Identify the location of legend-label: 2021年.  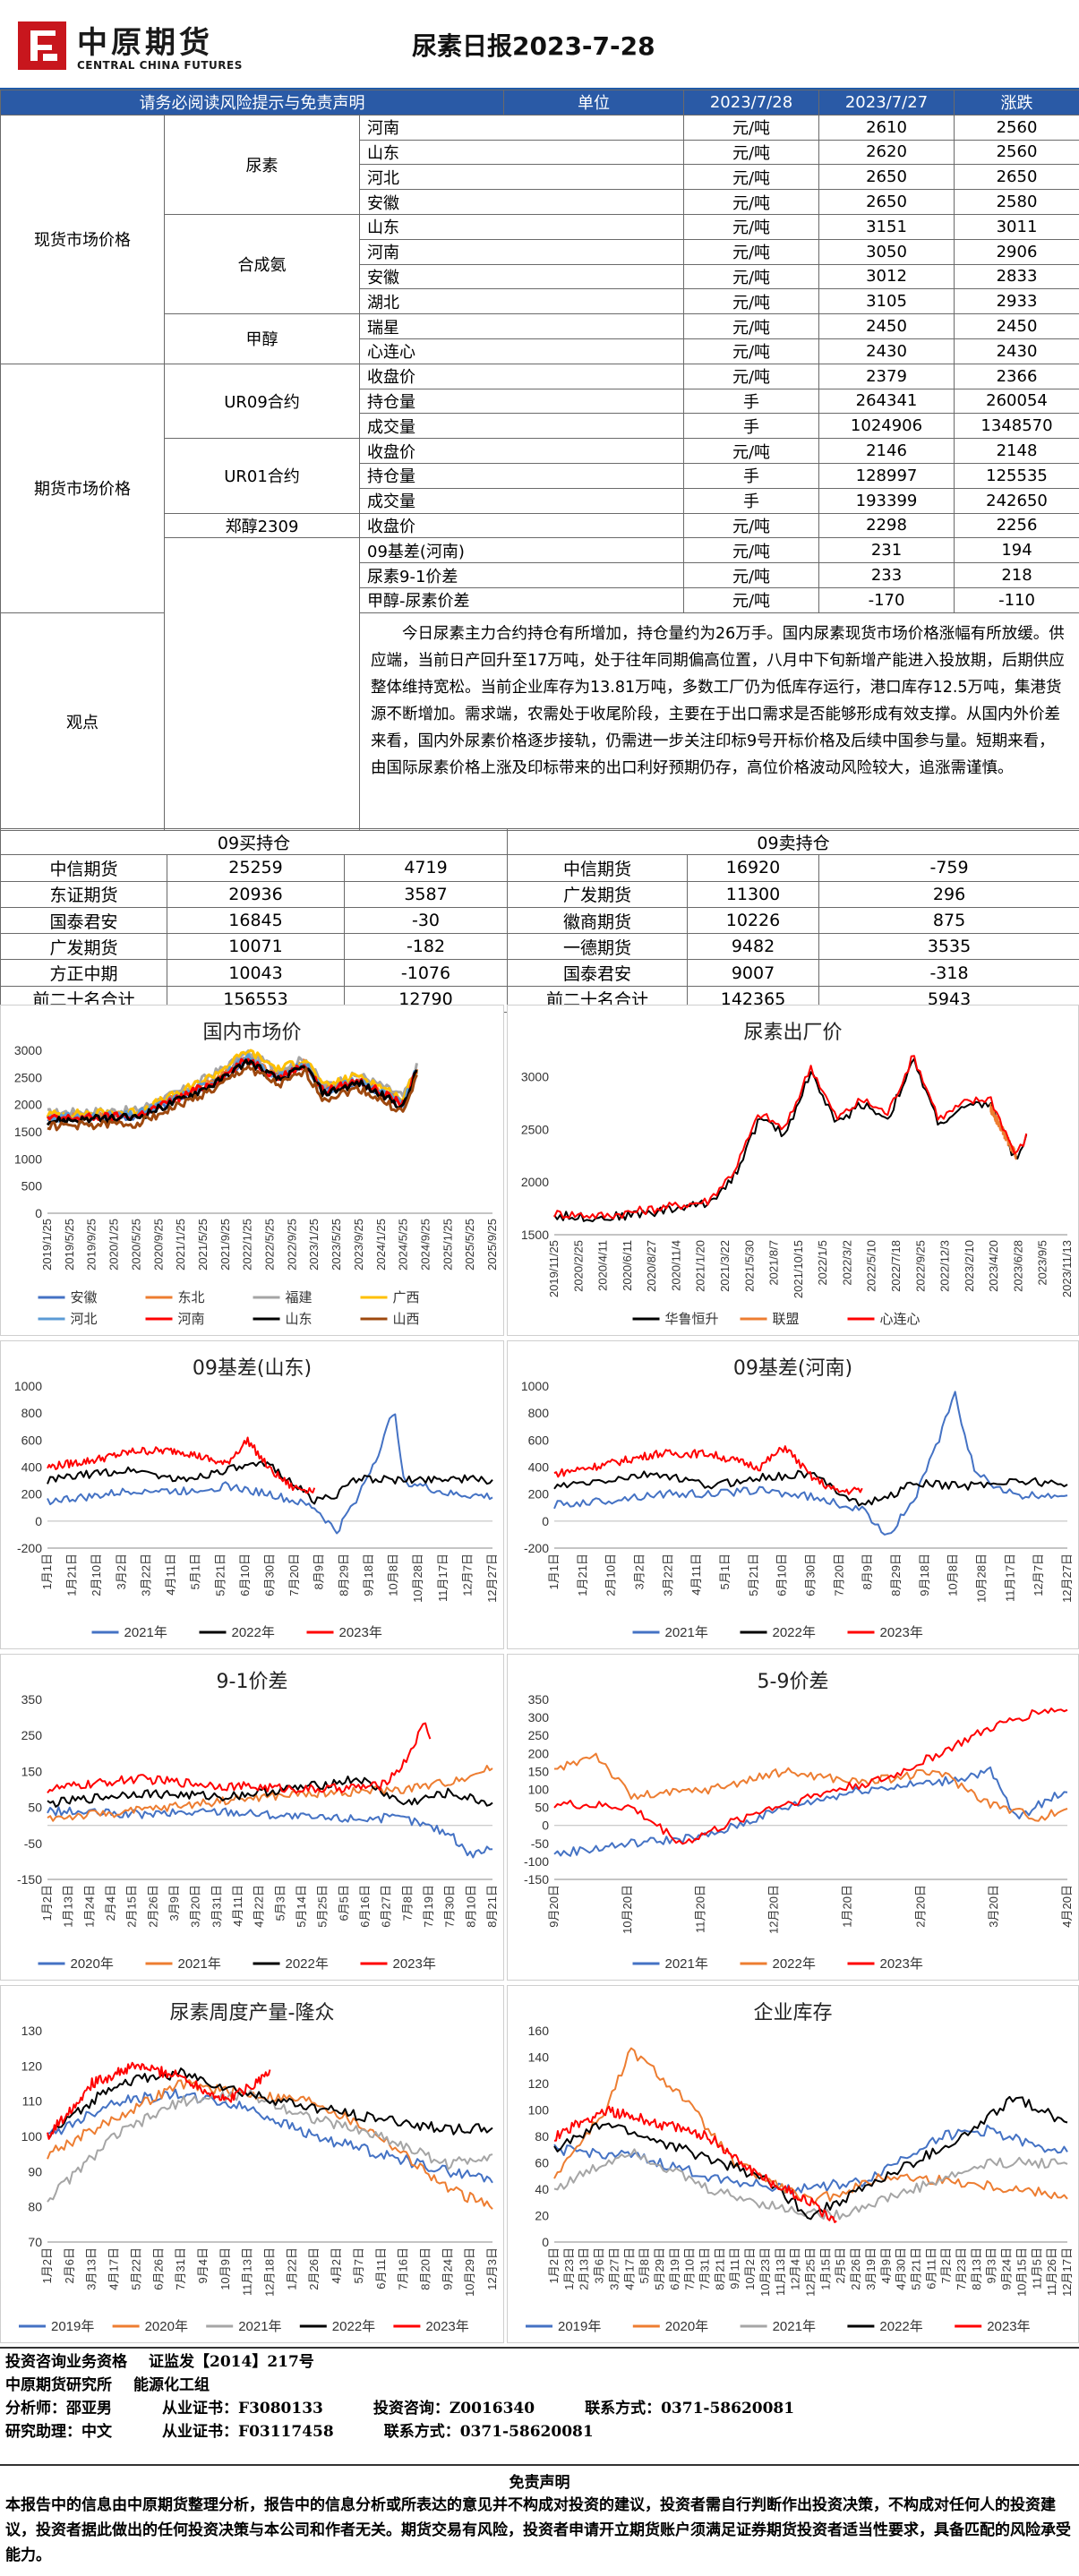
(794, 2326).